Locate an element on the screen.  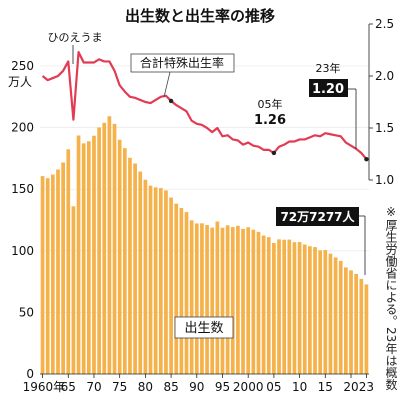
x-tick-label: 70 is located at coordinates (93, 387).